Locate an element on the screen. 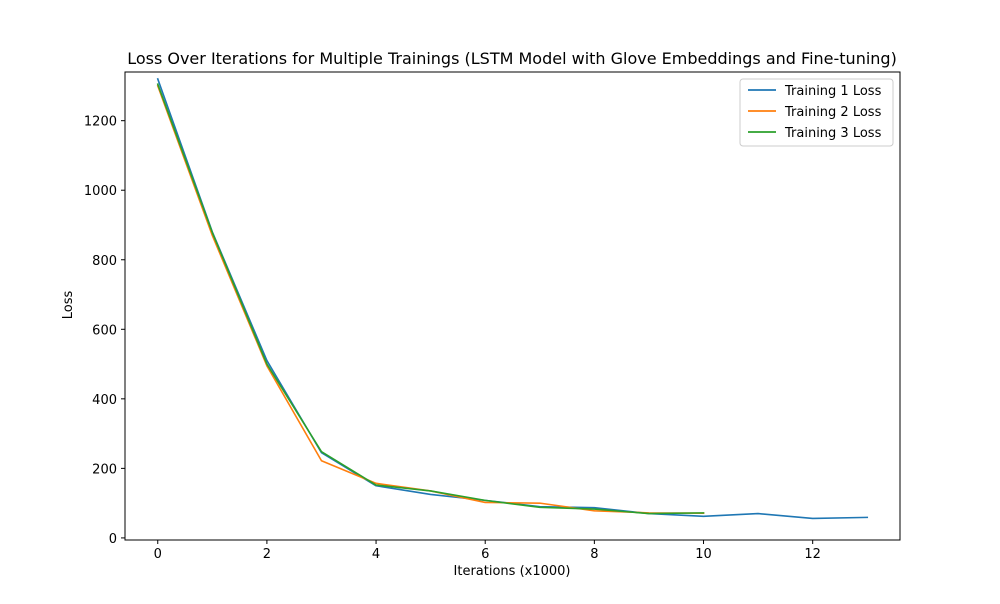 The image size is (1000, 604). x-axis: 0 2 4 6 8 10 12 is located at coordinates (487, 551).